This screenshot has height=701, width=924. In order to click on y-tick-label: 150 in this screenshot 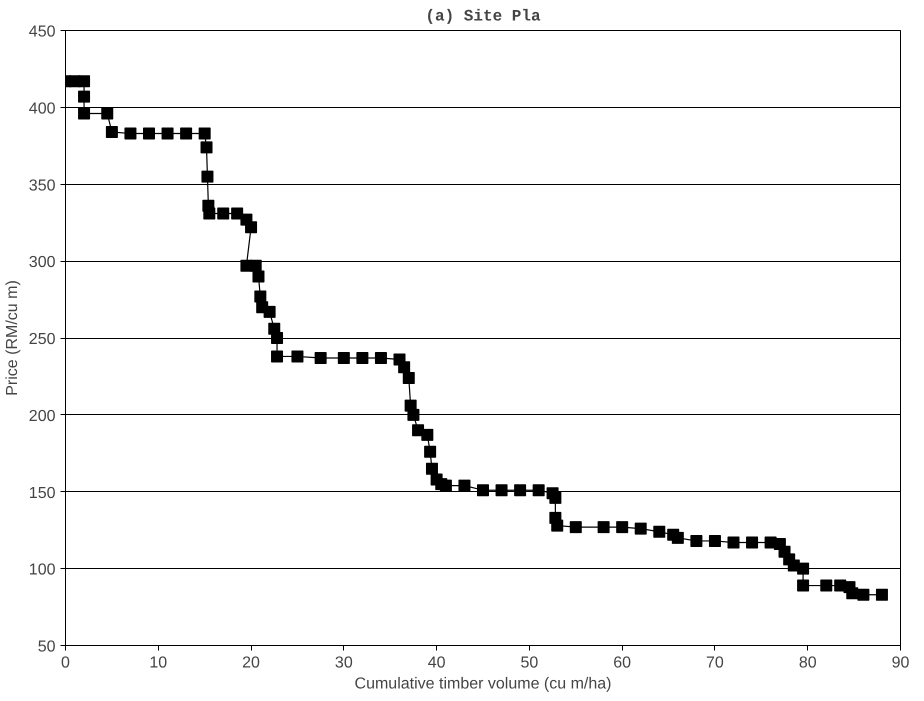, I will do `click(42, 493)`.